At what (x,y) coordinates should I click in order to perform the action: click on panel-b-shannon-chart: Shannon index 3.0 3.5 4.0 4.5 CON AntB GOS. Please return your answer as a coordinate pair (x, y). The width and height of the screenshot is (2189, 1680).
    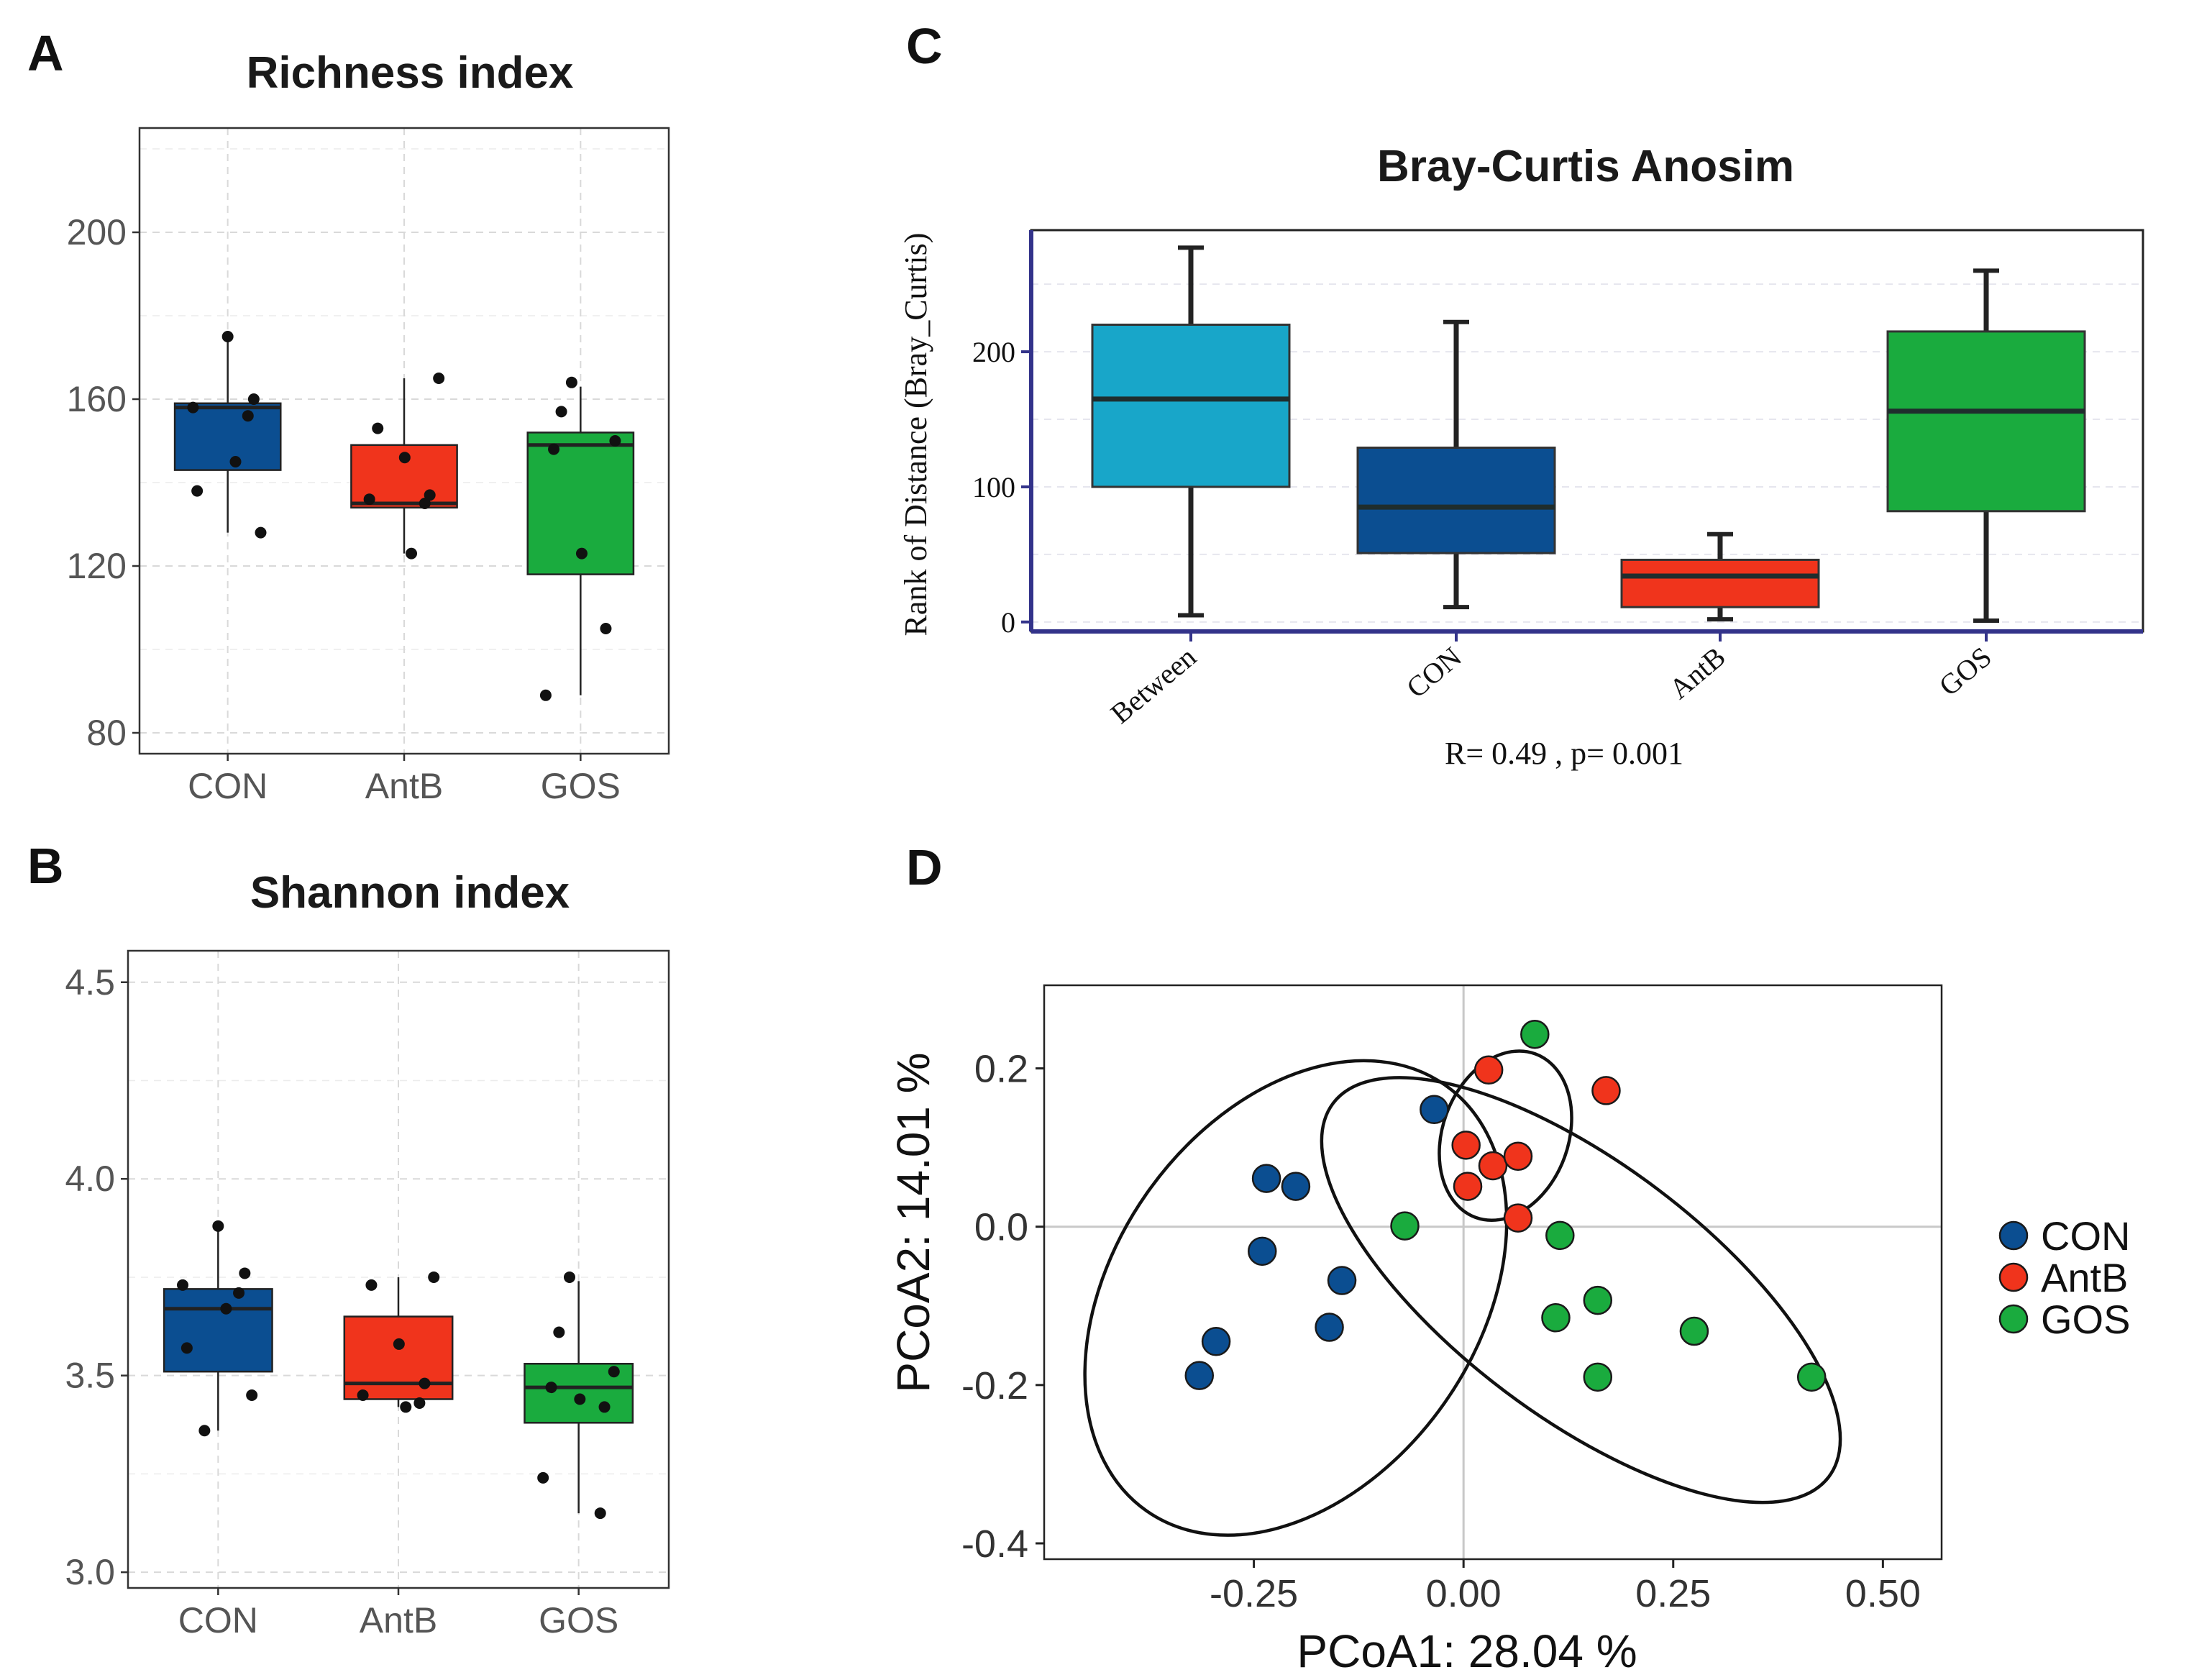
    Looking at the image, I should click on (368, 1254).